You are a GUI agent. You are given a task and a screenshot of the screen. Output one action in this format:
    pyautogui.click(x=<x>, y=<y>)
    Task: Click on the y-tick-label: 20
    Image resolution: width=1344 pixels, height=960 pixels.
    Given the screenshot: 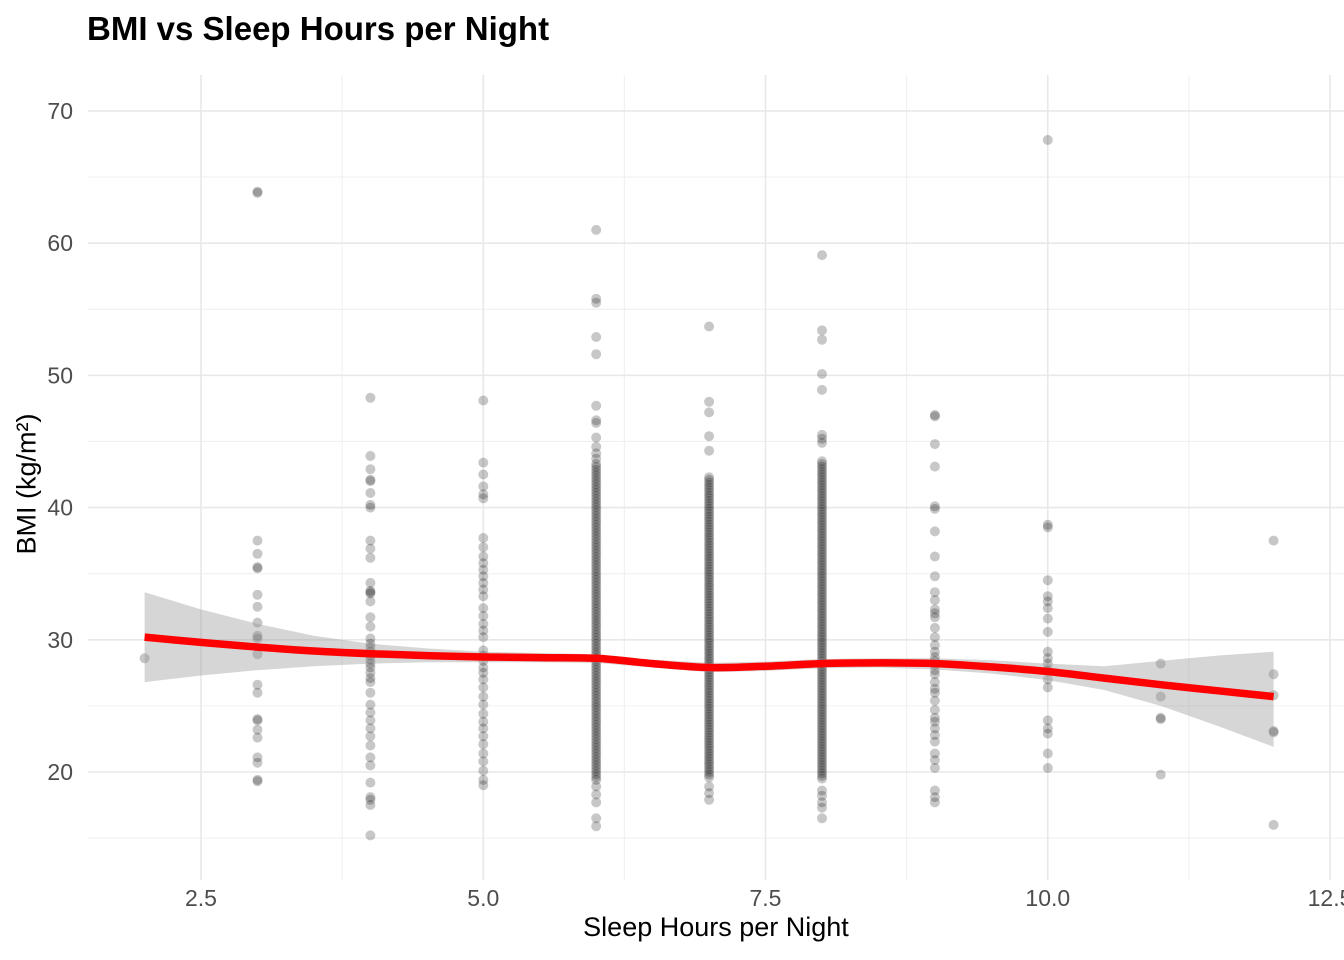 What is the action you would take?
    pyautogui.click(x=60, y=772)
    